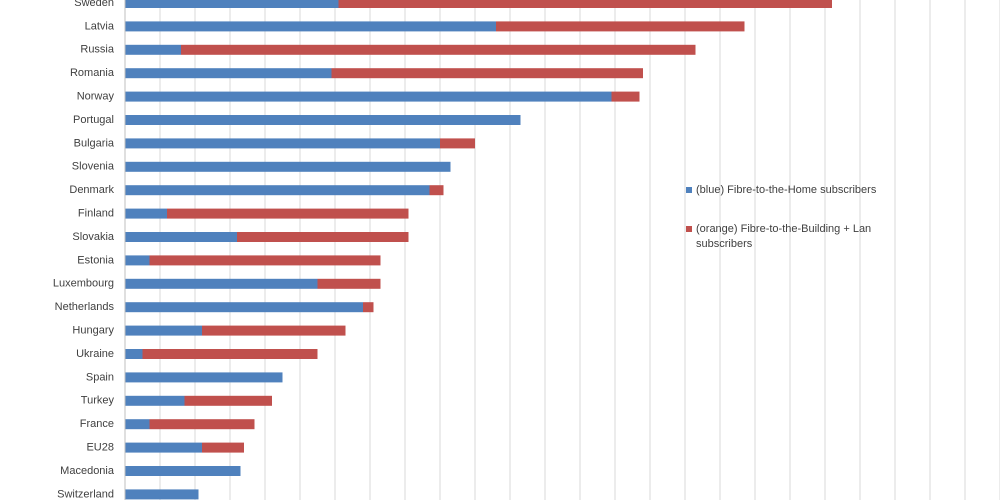 Image resolution: width=1000 pixels, height=500 pixels. Describe the element at coordinates (98, 401) in the screenshot. I see `y-tick-label: Turkey` at that location.